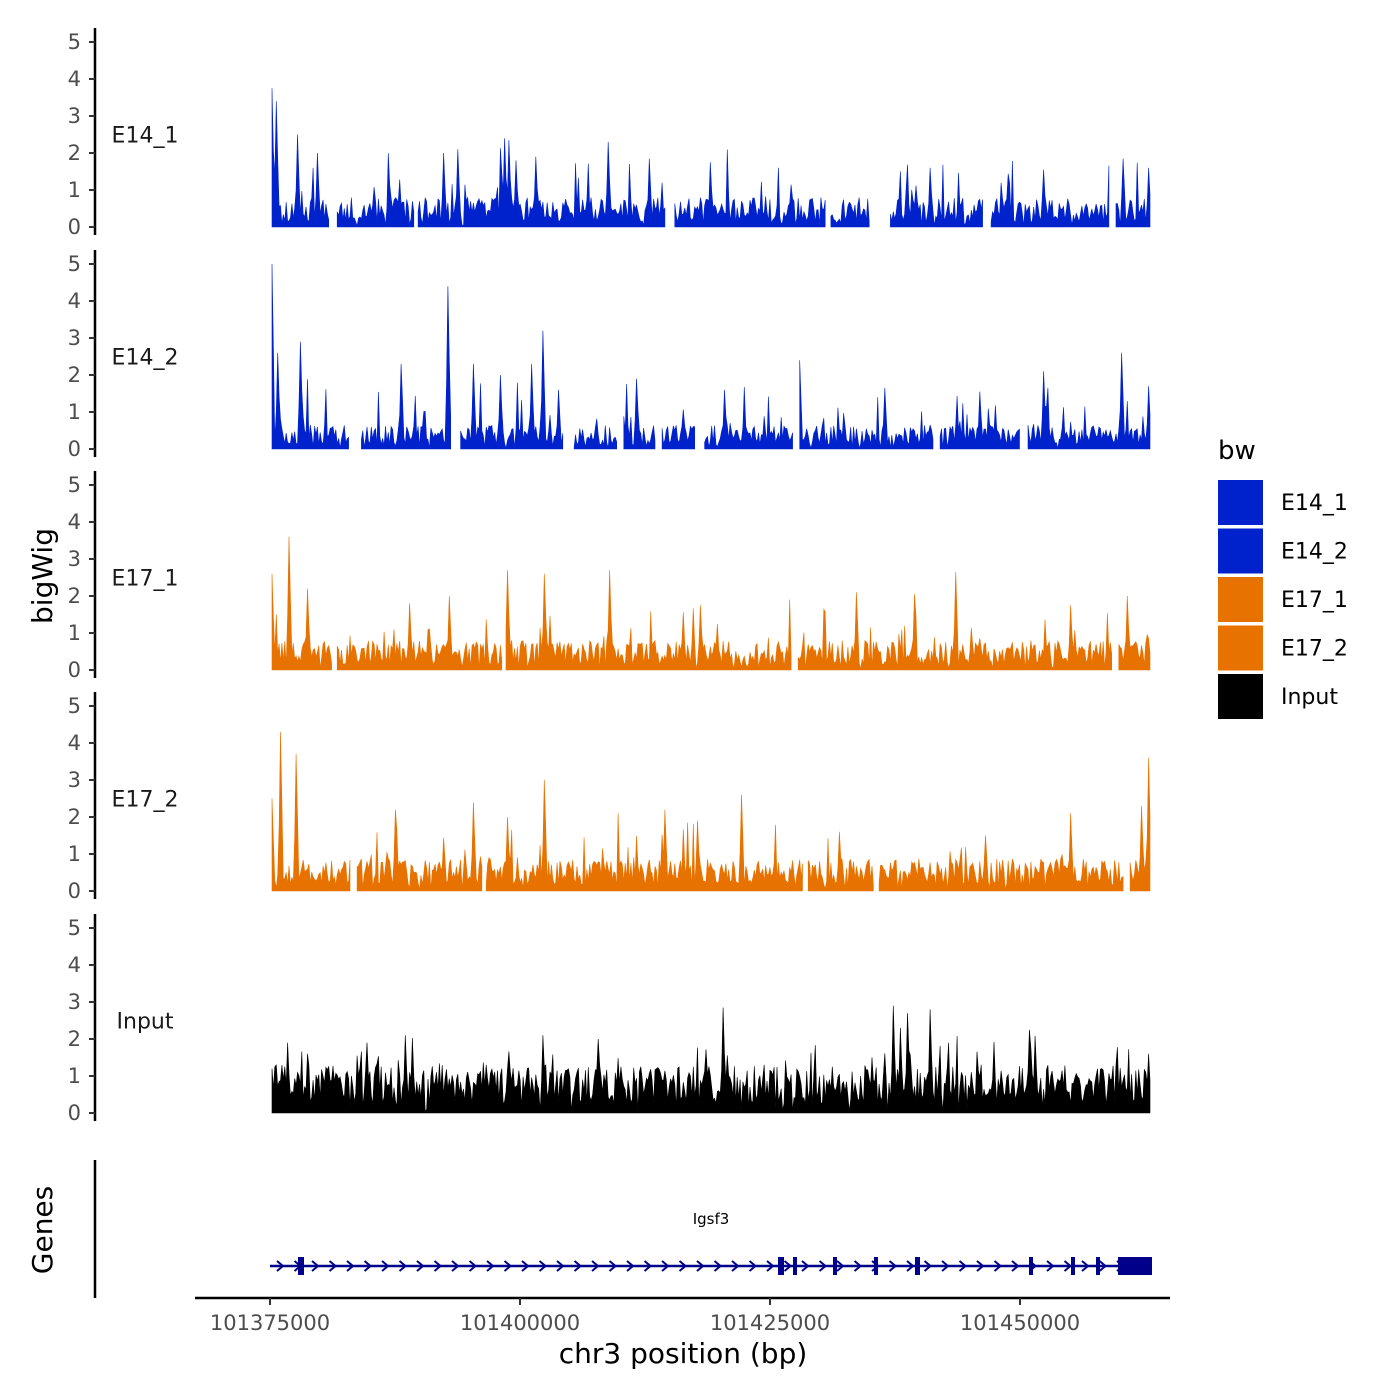  Describe the element at coordinates (1240, 696) in the screenshot. I see `legend-swatch-input` at that location.